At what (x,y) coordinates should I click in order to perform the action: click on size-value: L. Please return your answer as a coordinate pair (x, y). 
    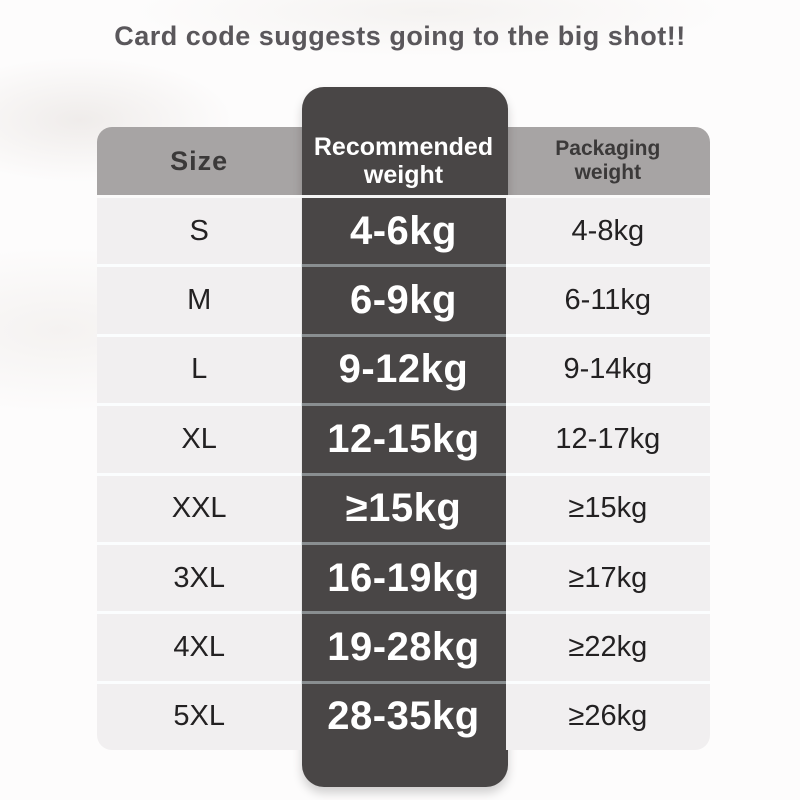
    Looking at the image, I should click on (199, 371).